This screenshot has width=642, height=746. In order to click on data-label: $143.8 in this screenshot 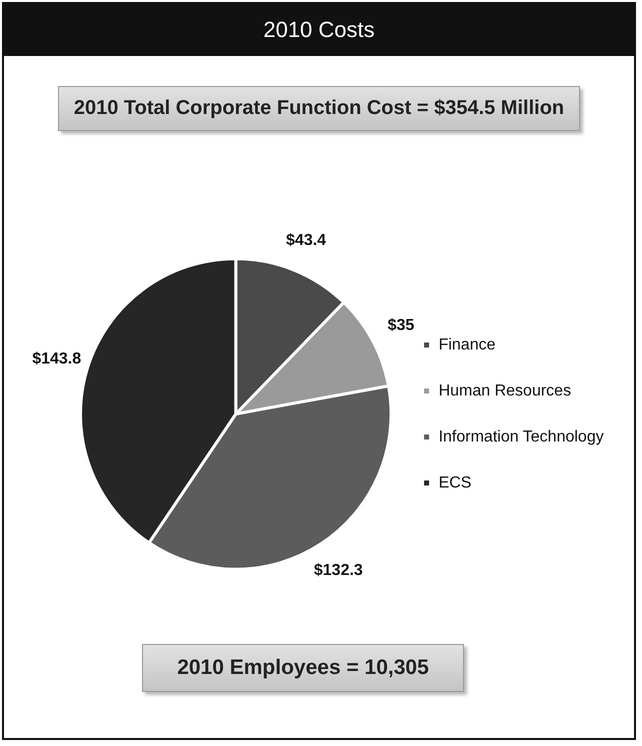, I will do `click(57, 359)`.